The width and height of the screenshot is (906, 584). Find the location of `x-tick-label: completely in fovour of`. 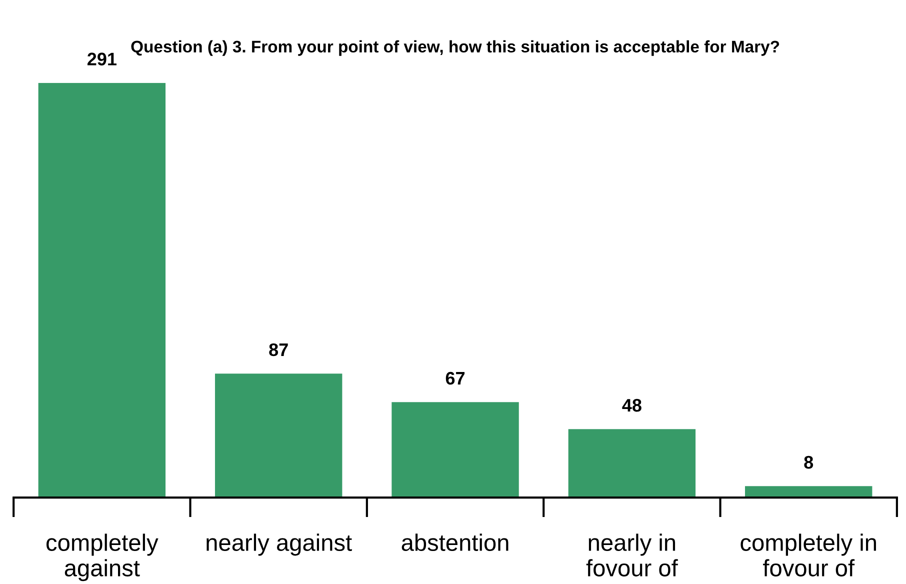

x-tick-label: completely in fovour of is located at coordinates (808, 555).